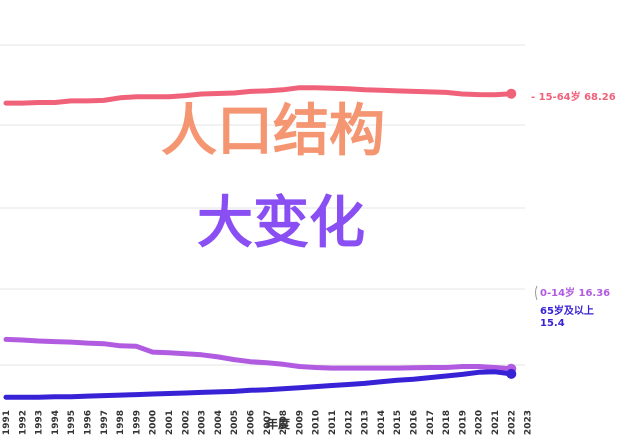 Image resolution: width=640 pixels, height=438 pixels. I want to click on x-tick-label: 2020, so click(480, 422).